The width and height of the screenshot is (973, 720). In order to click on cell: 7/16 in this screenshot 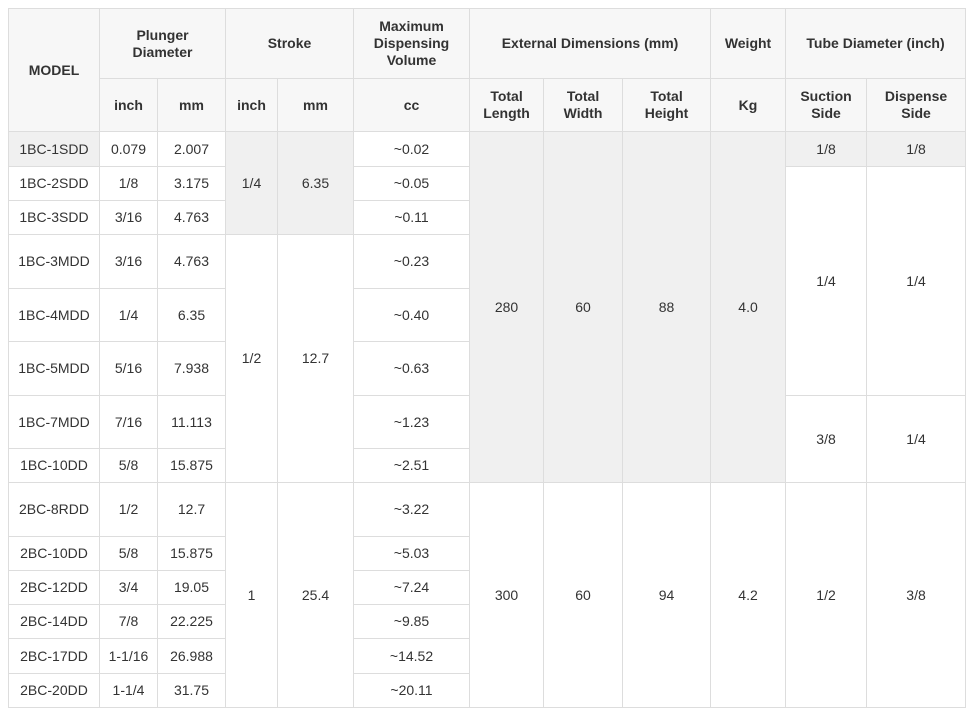, I will do `click(128, 422)`.